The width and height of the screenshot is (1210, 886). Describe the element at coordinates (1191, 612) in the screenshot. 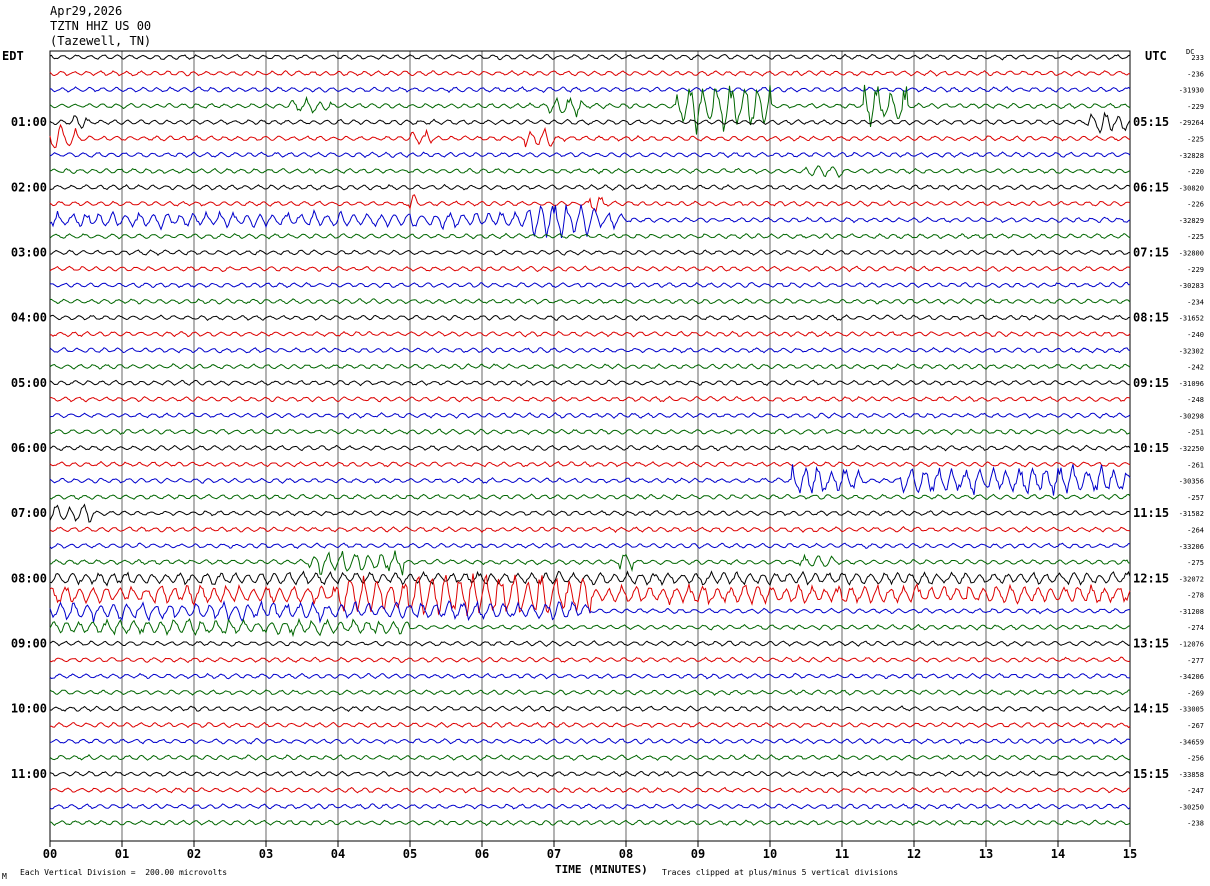

I see `dc-offset-label: -31208` at that location.